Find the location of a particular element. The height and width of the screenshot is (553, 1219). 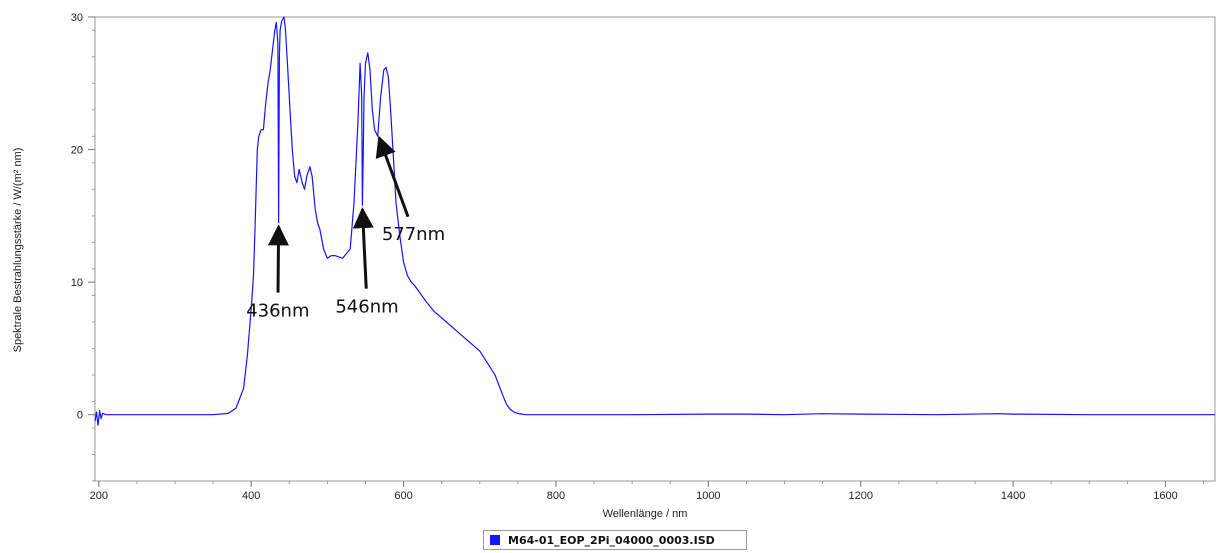

annotation-label: 577nm is located at coordinates (413, 234).